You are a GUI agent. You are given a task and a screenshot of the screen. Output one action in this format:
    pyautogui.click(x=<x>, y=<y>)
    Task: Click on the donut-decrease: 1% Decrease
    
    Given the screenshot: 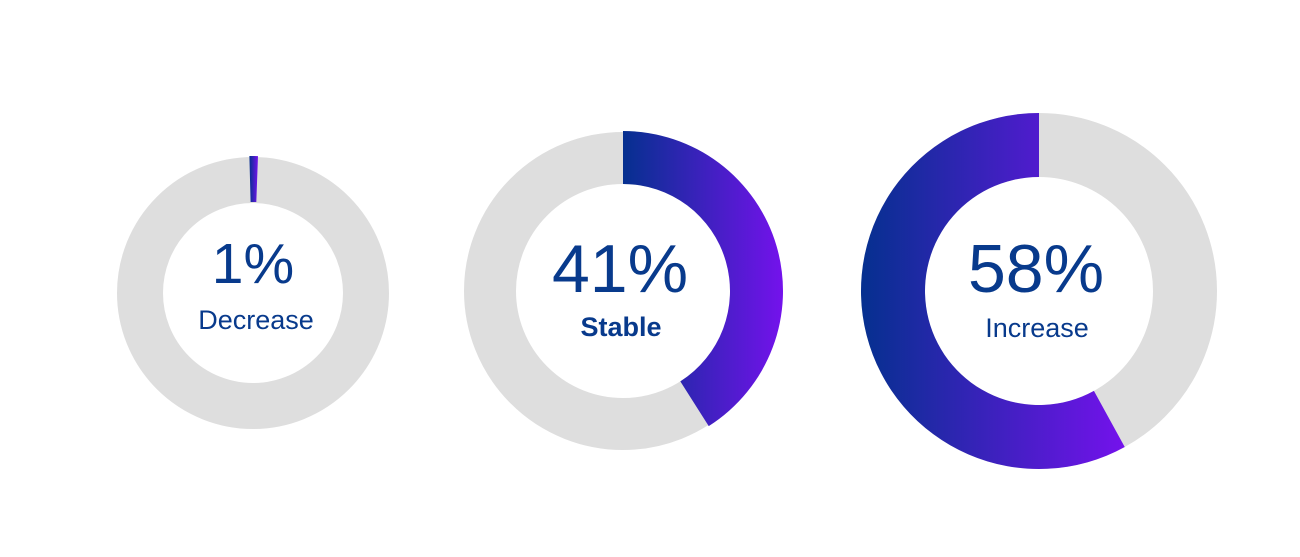 What is the action you would take?
    pyautogui.click(x=253, y=292)
    